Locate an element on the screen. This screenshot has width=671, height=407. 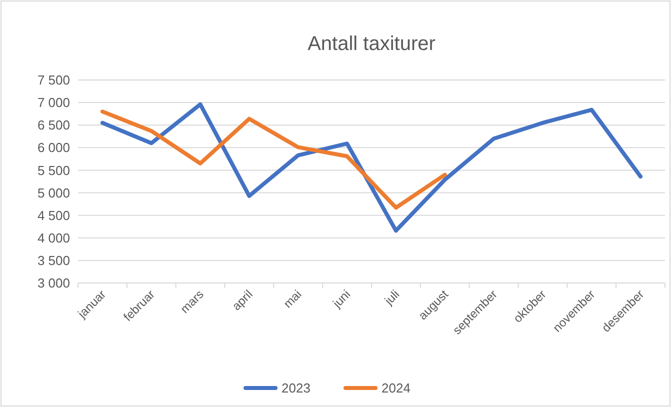
chart-title: Antall taxiturer is located at coordinates (372, 44).